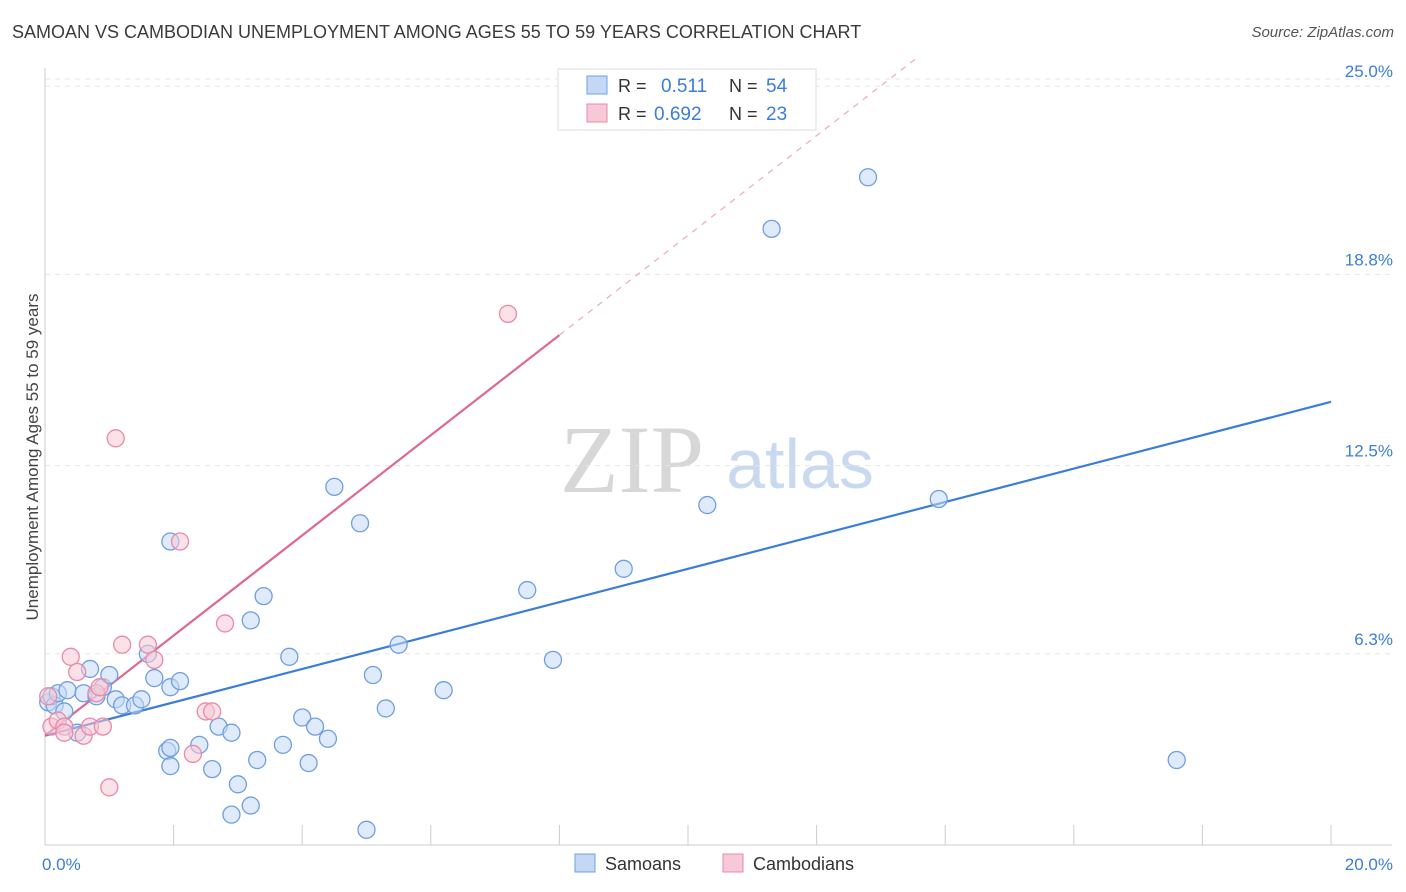  What do you see at coordinates (739, 195) in the screenshot?
I see `trend-extension-cambodians` at bounding box center [739, 195].